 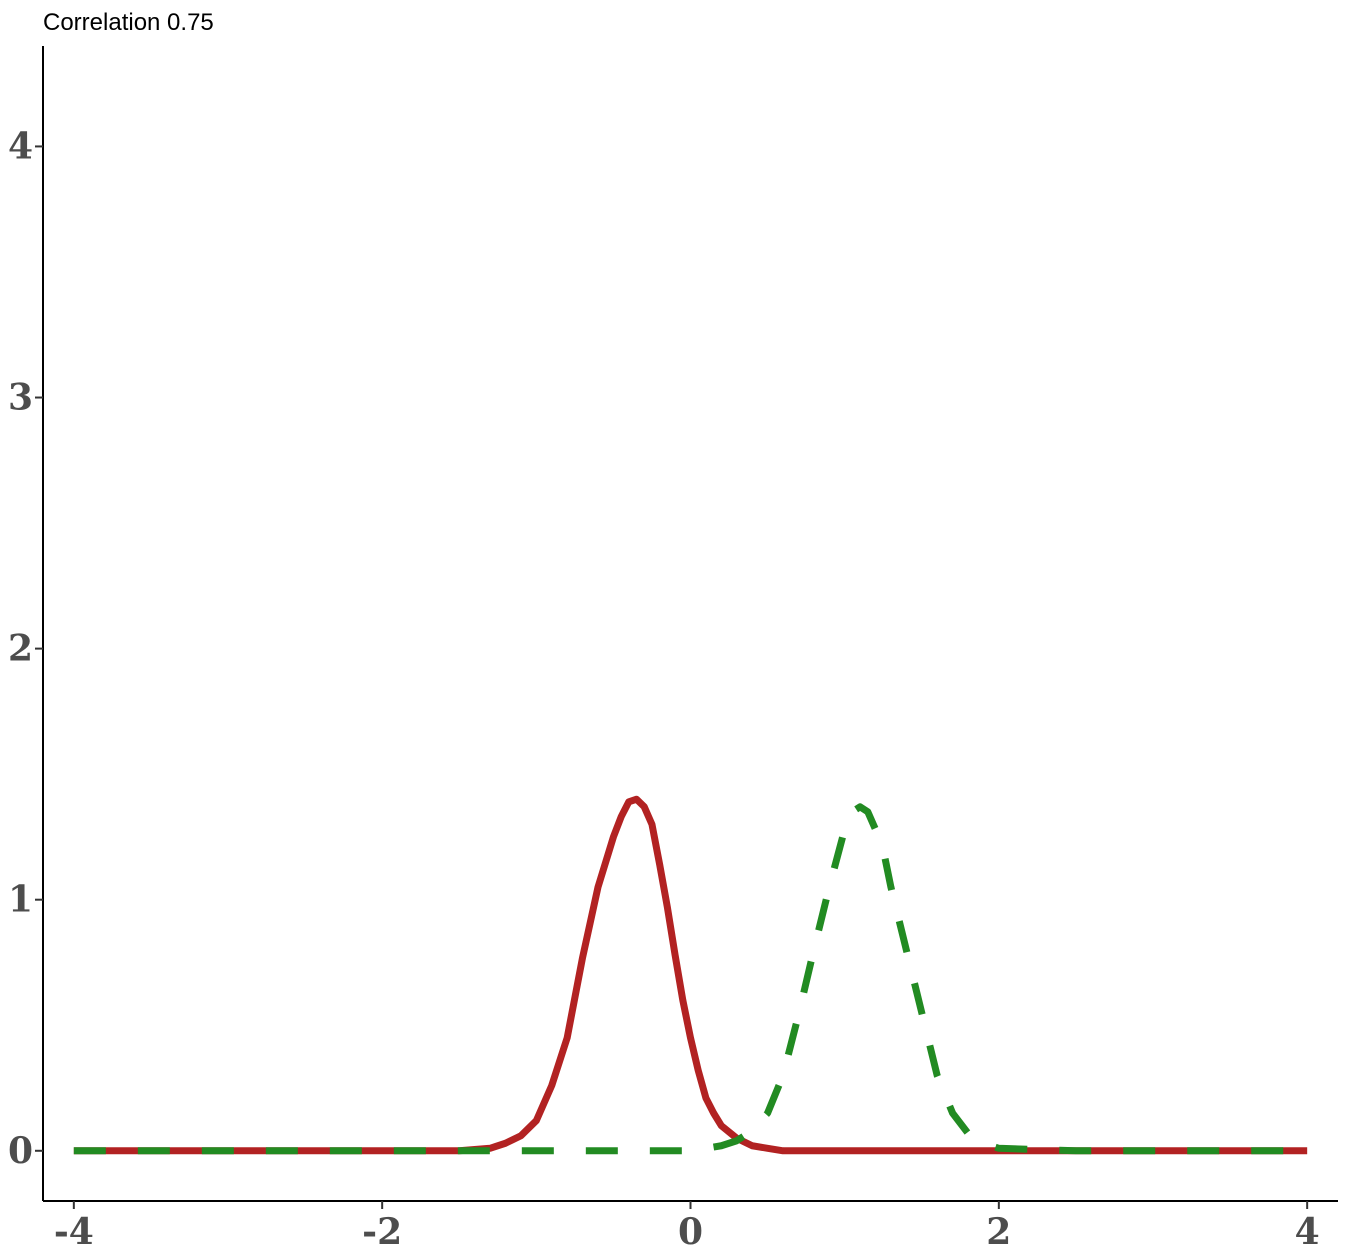 I want to click on y-tick-label: 4, so click(x=20, y=146).